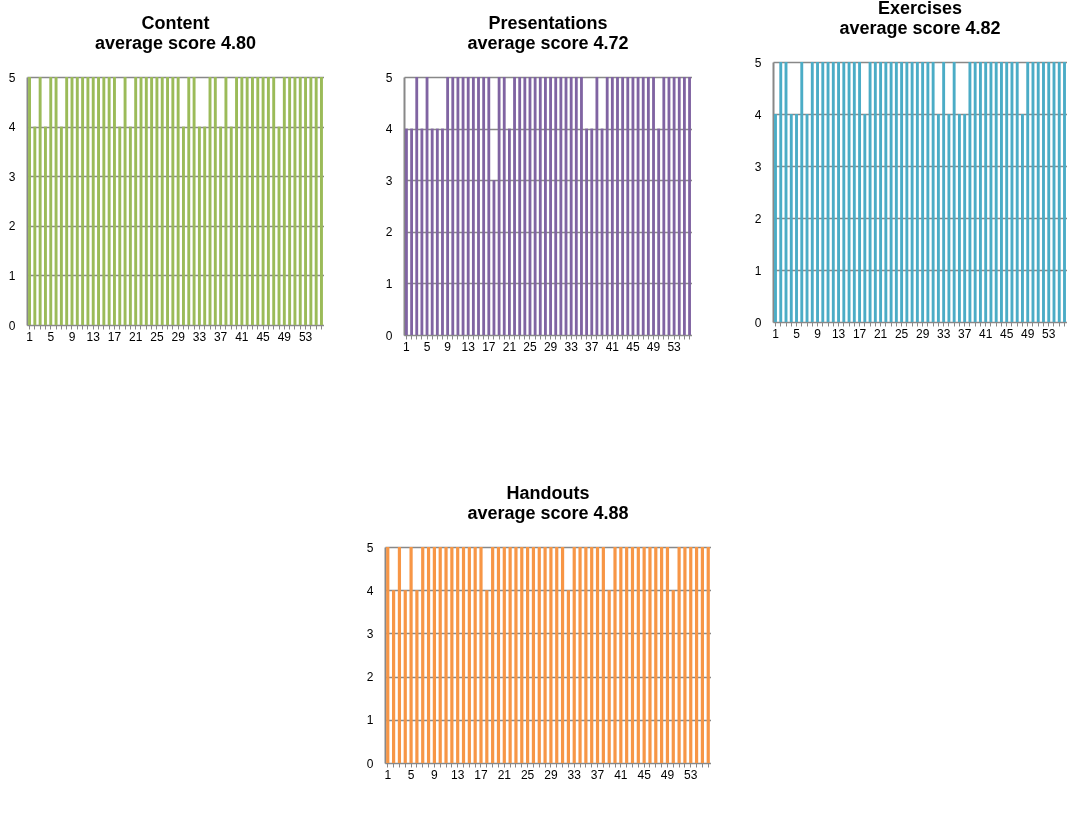  Describe the element at coordinates (548, 33) in the screenshot. I see `chart-title: Presentations average score 4.72` at that location.